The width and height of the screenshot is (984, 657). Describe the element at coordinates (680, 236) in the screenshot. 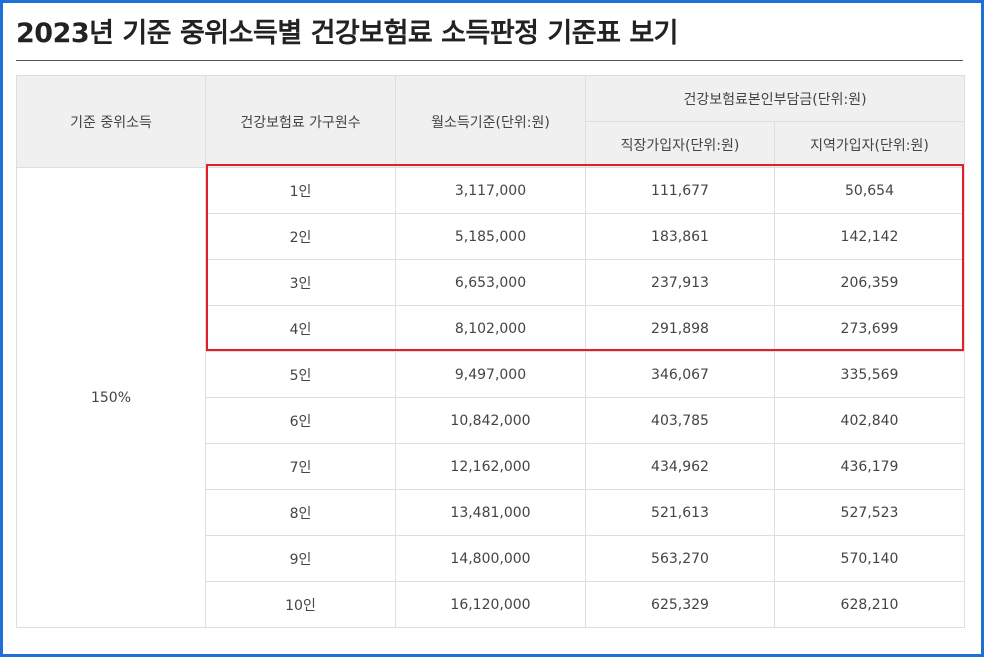

I see `employee-premium-cell: 183,861` at that location.